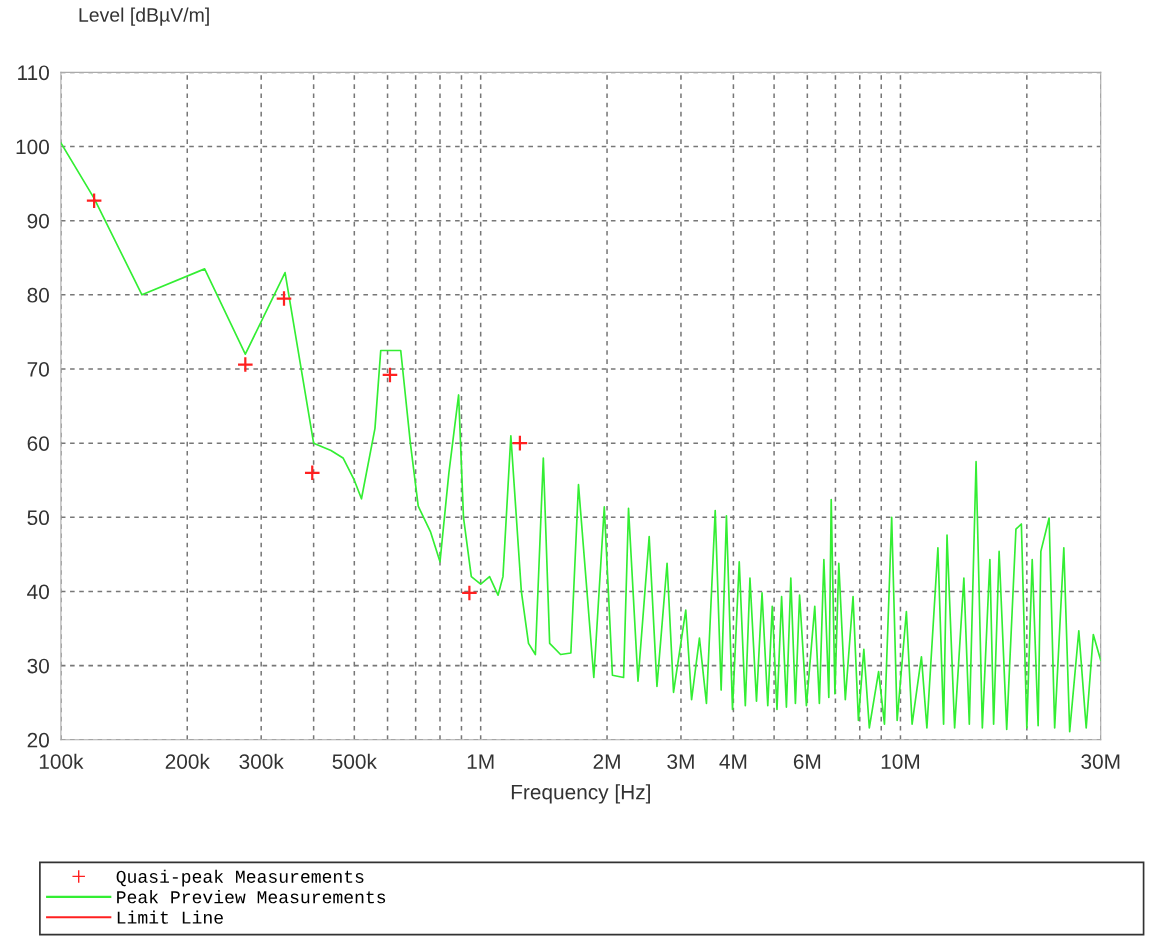 The height and width of the screenshot is (940, 1149). What do you see at coordinates (38, 295) in the screenshot?
I see `y-tick-label: 80` at bounding box center [38, 295].